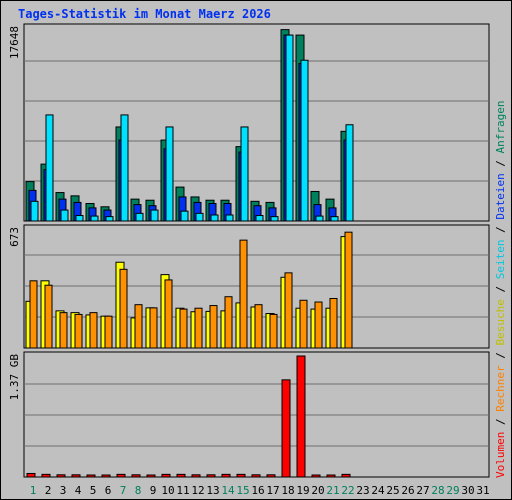 The image size is (512, 500). What do you see at coordinates (362, 490) in the screenshot?
I see `x-tick-label-day-23: 23` at bounding box center [362, 490].